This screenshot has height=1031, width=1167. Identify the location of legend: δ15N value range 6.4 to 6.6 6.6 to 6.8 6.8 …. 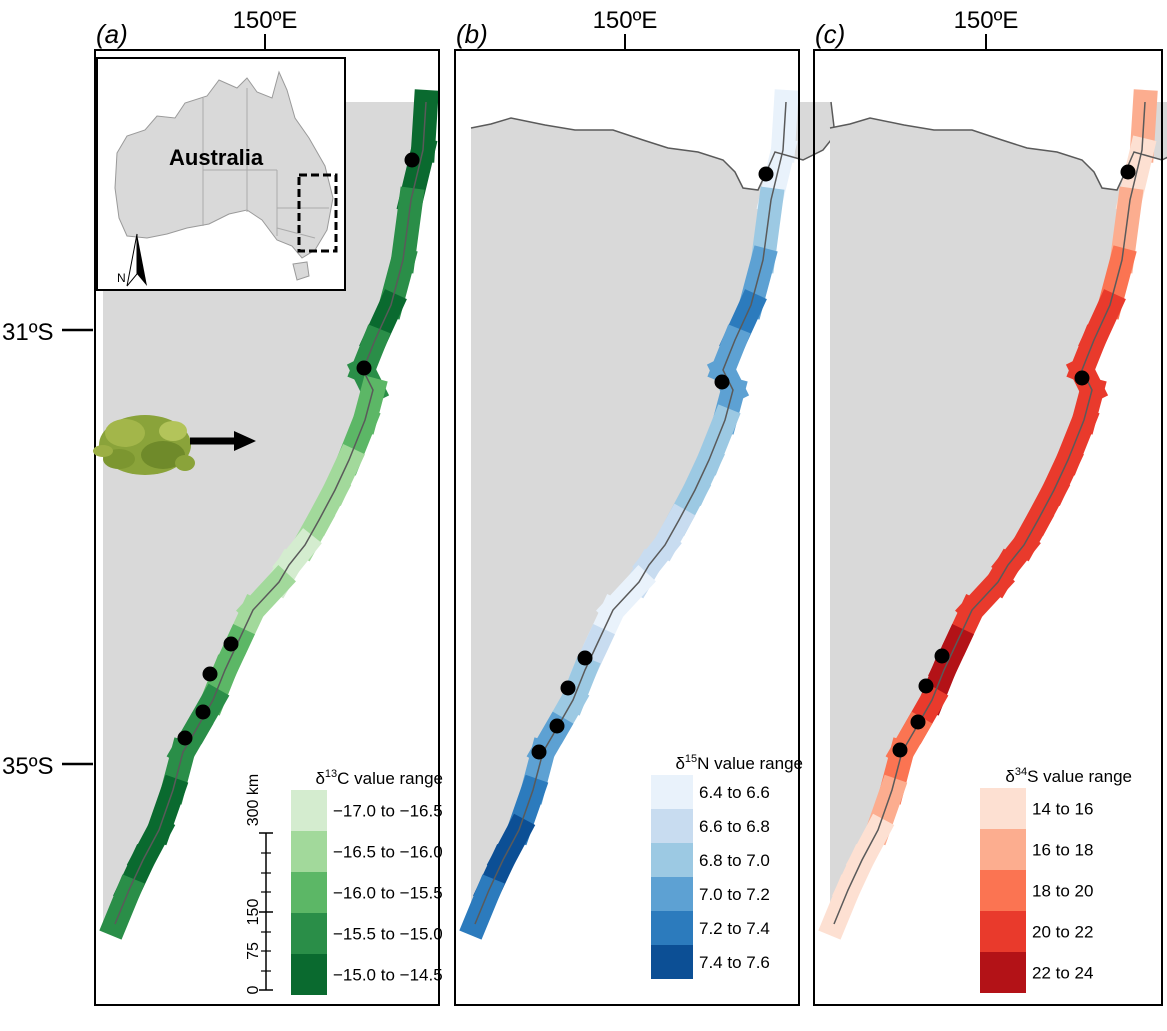
(727, 866).